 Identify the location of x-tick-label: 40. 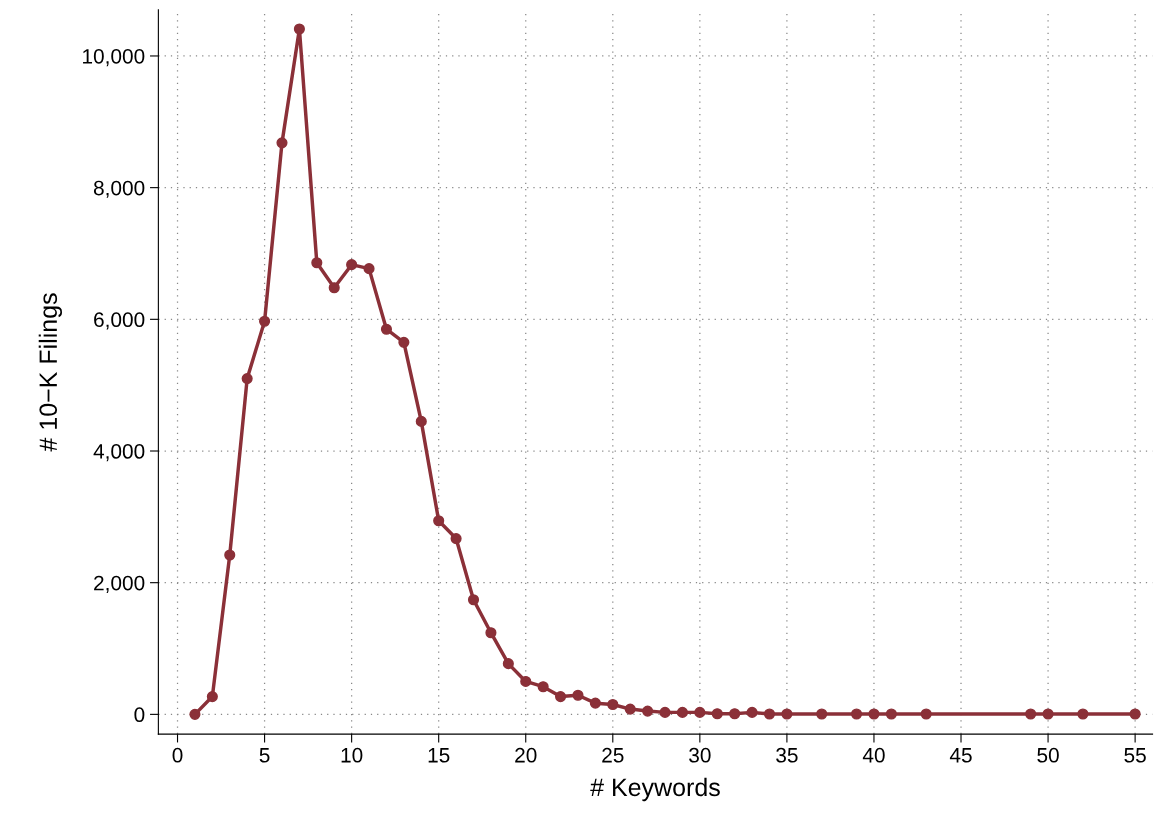
(873, 755).